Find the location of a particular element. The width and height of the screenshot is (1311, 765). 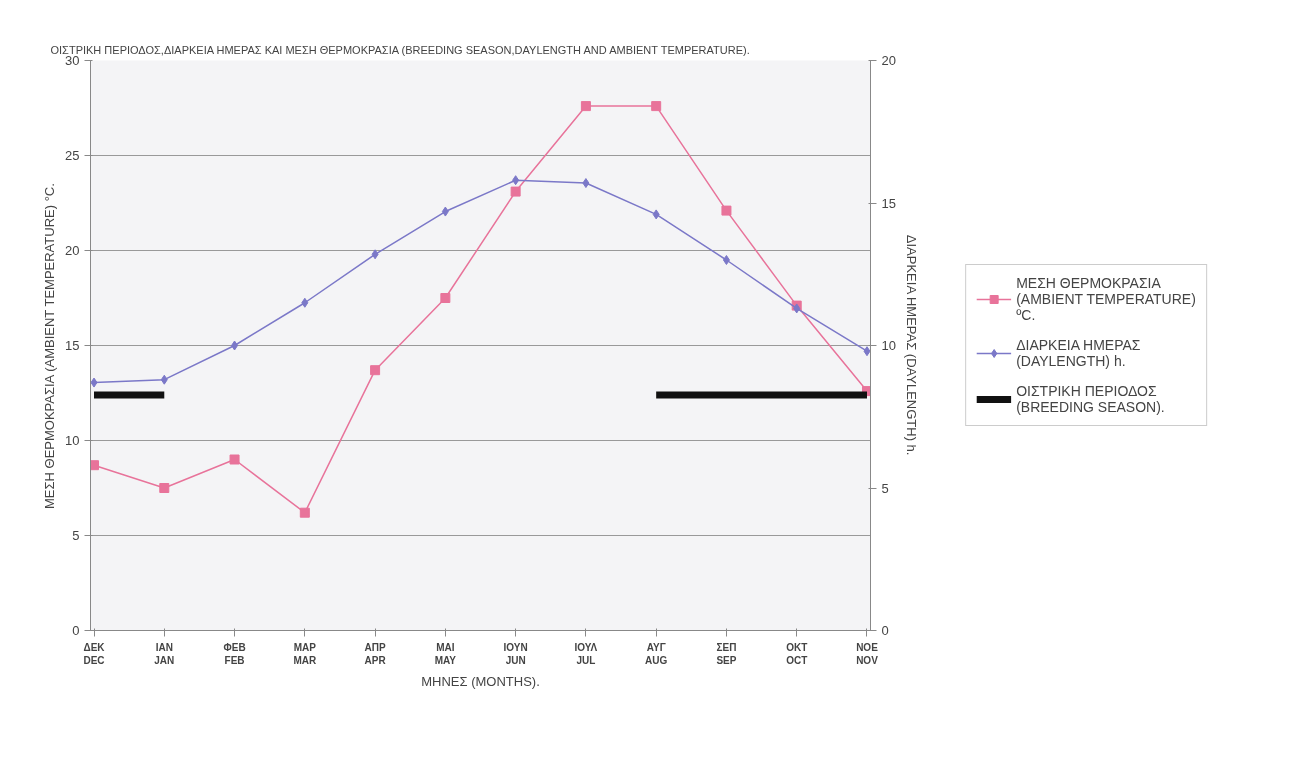

y-tick-label: 5 is located at coordinates (76, 535).